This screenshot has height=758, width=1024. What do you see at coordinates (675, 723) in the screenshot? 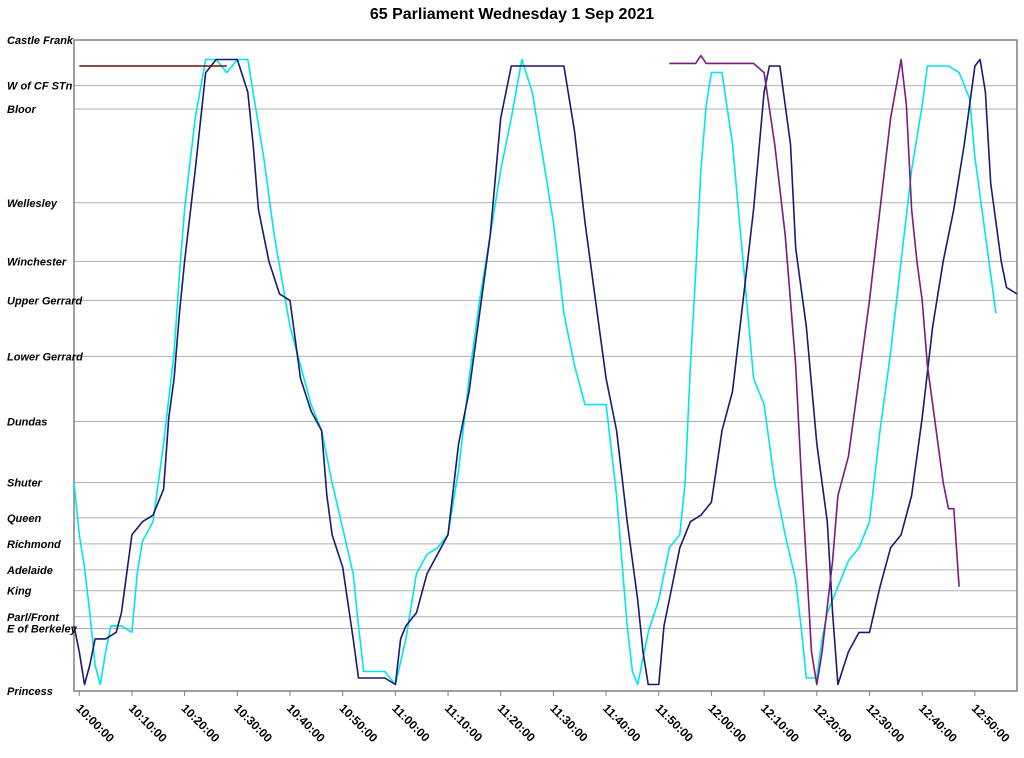
I see `x-tick-label: 11:50:00` at bounding box center [675, 723].